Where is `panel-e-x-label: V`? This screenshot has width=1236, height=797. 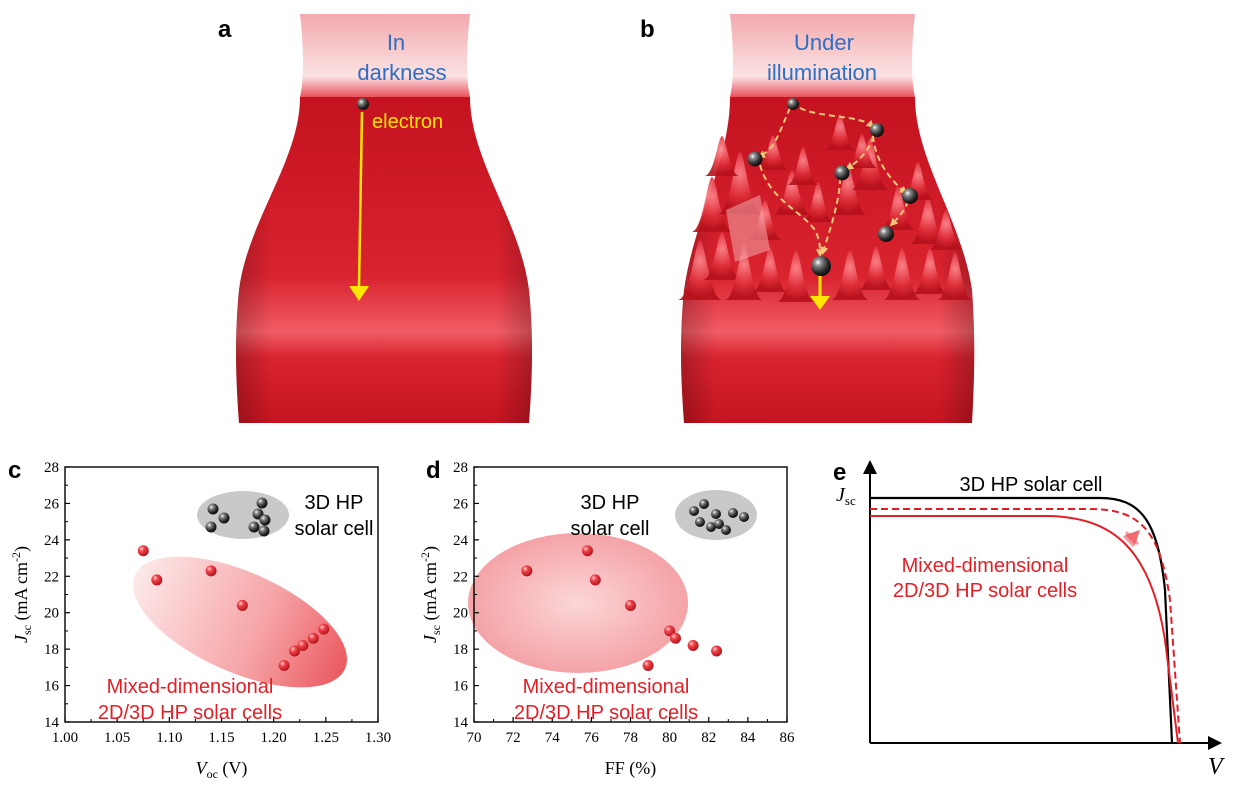
panel-e-x-label: V is located at coordinates (1216, 767).